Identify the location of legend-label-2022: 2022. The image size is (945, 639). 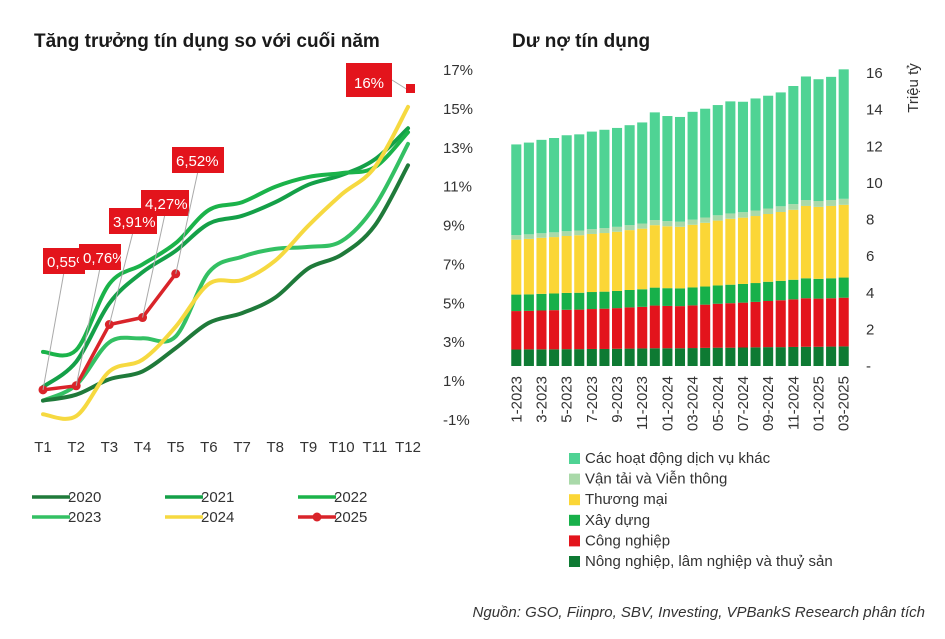
(350, 497).